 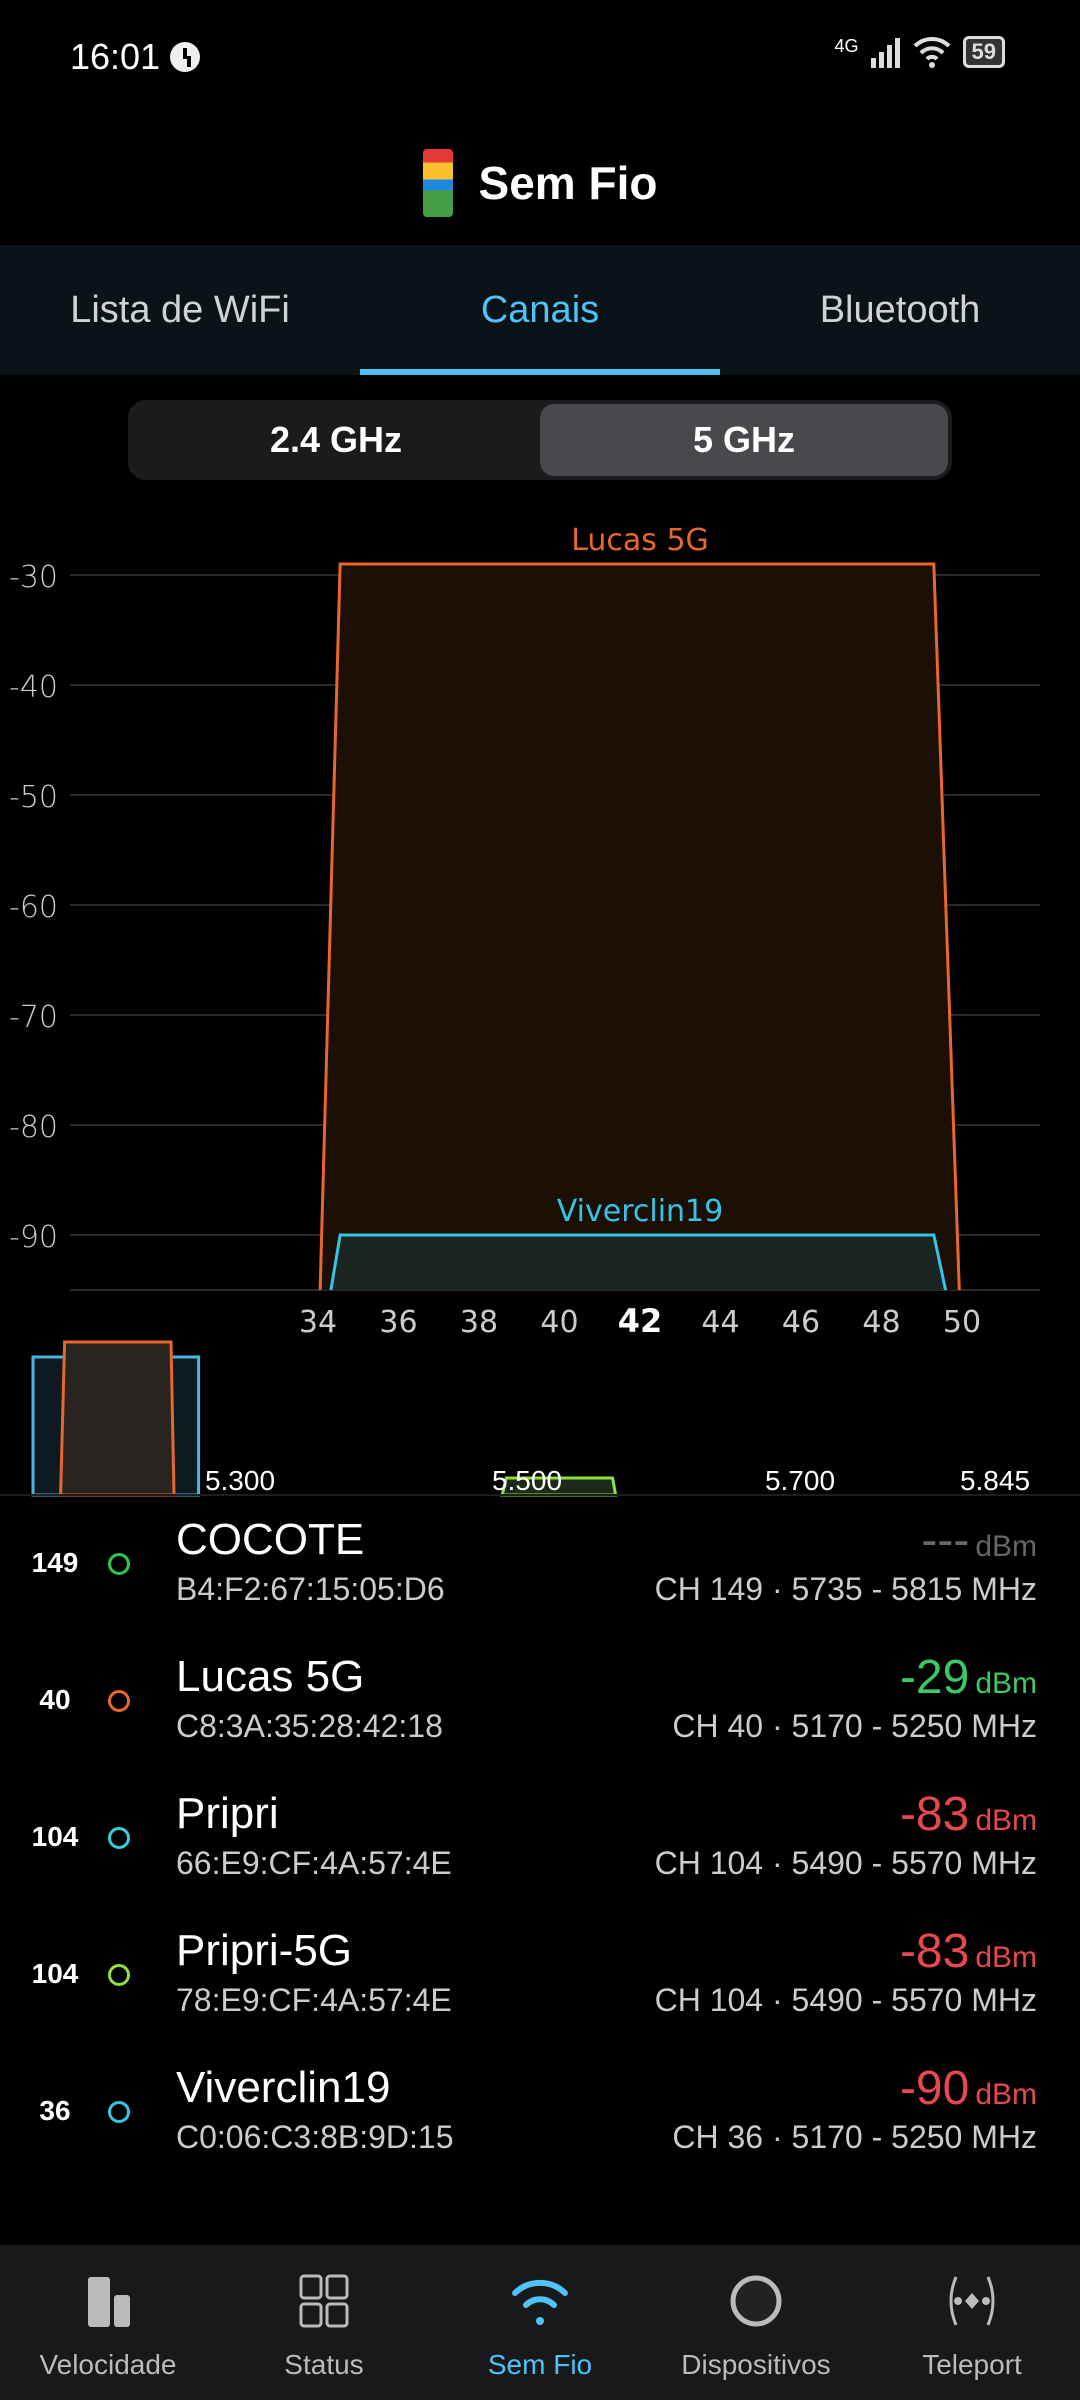 What do you see at coordinates (934, 2088) in the screenshot?
I see `signal-value: -90` at bounding box center [934, 2088].